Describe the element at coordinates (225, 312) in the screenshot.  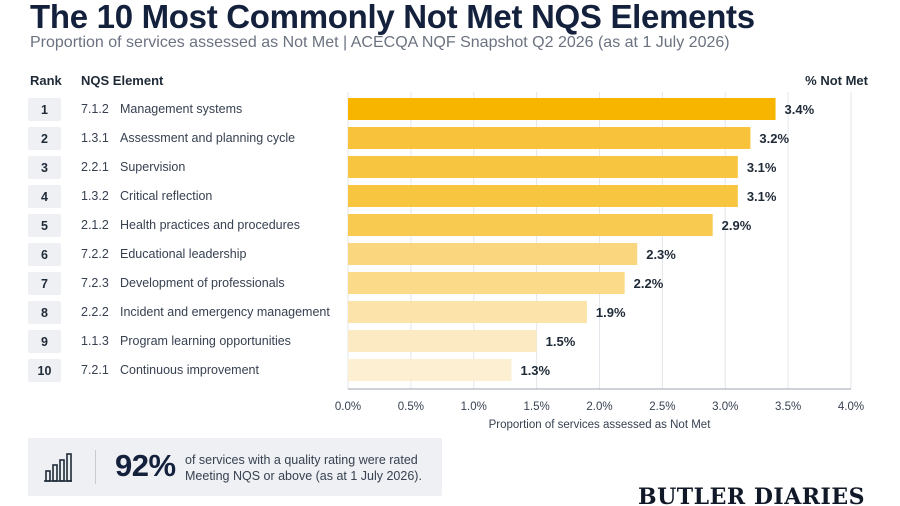
I see `element-name: Incident and emergency management` at that location.